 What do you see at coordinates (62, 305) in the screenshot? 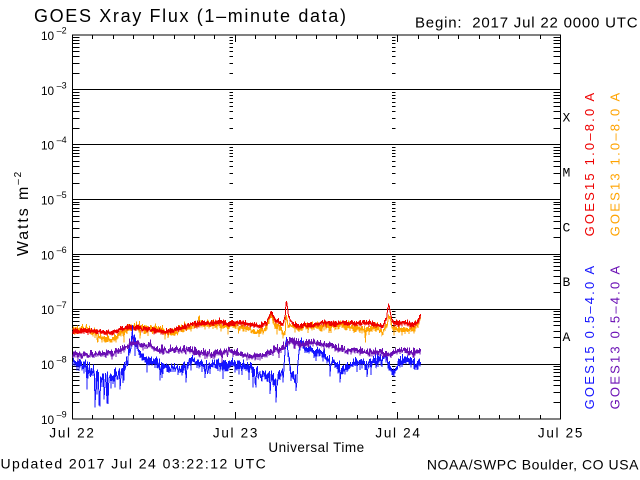
I see `svg-text: –7` at bounding box center [62, 305].